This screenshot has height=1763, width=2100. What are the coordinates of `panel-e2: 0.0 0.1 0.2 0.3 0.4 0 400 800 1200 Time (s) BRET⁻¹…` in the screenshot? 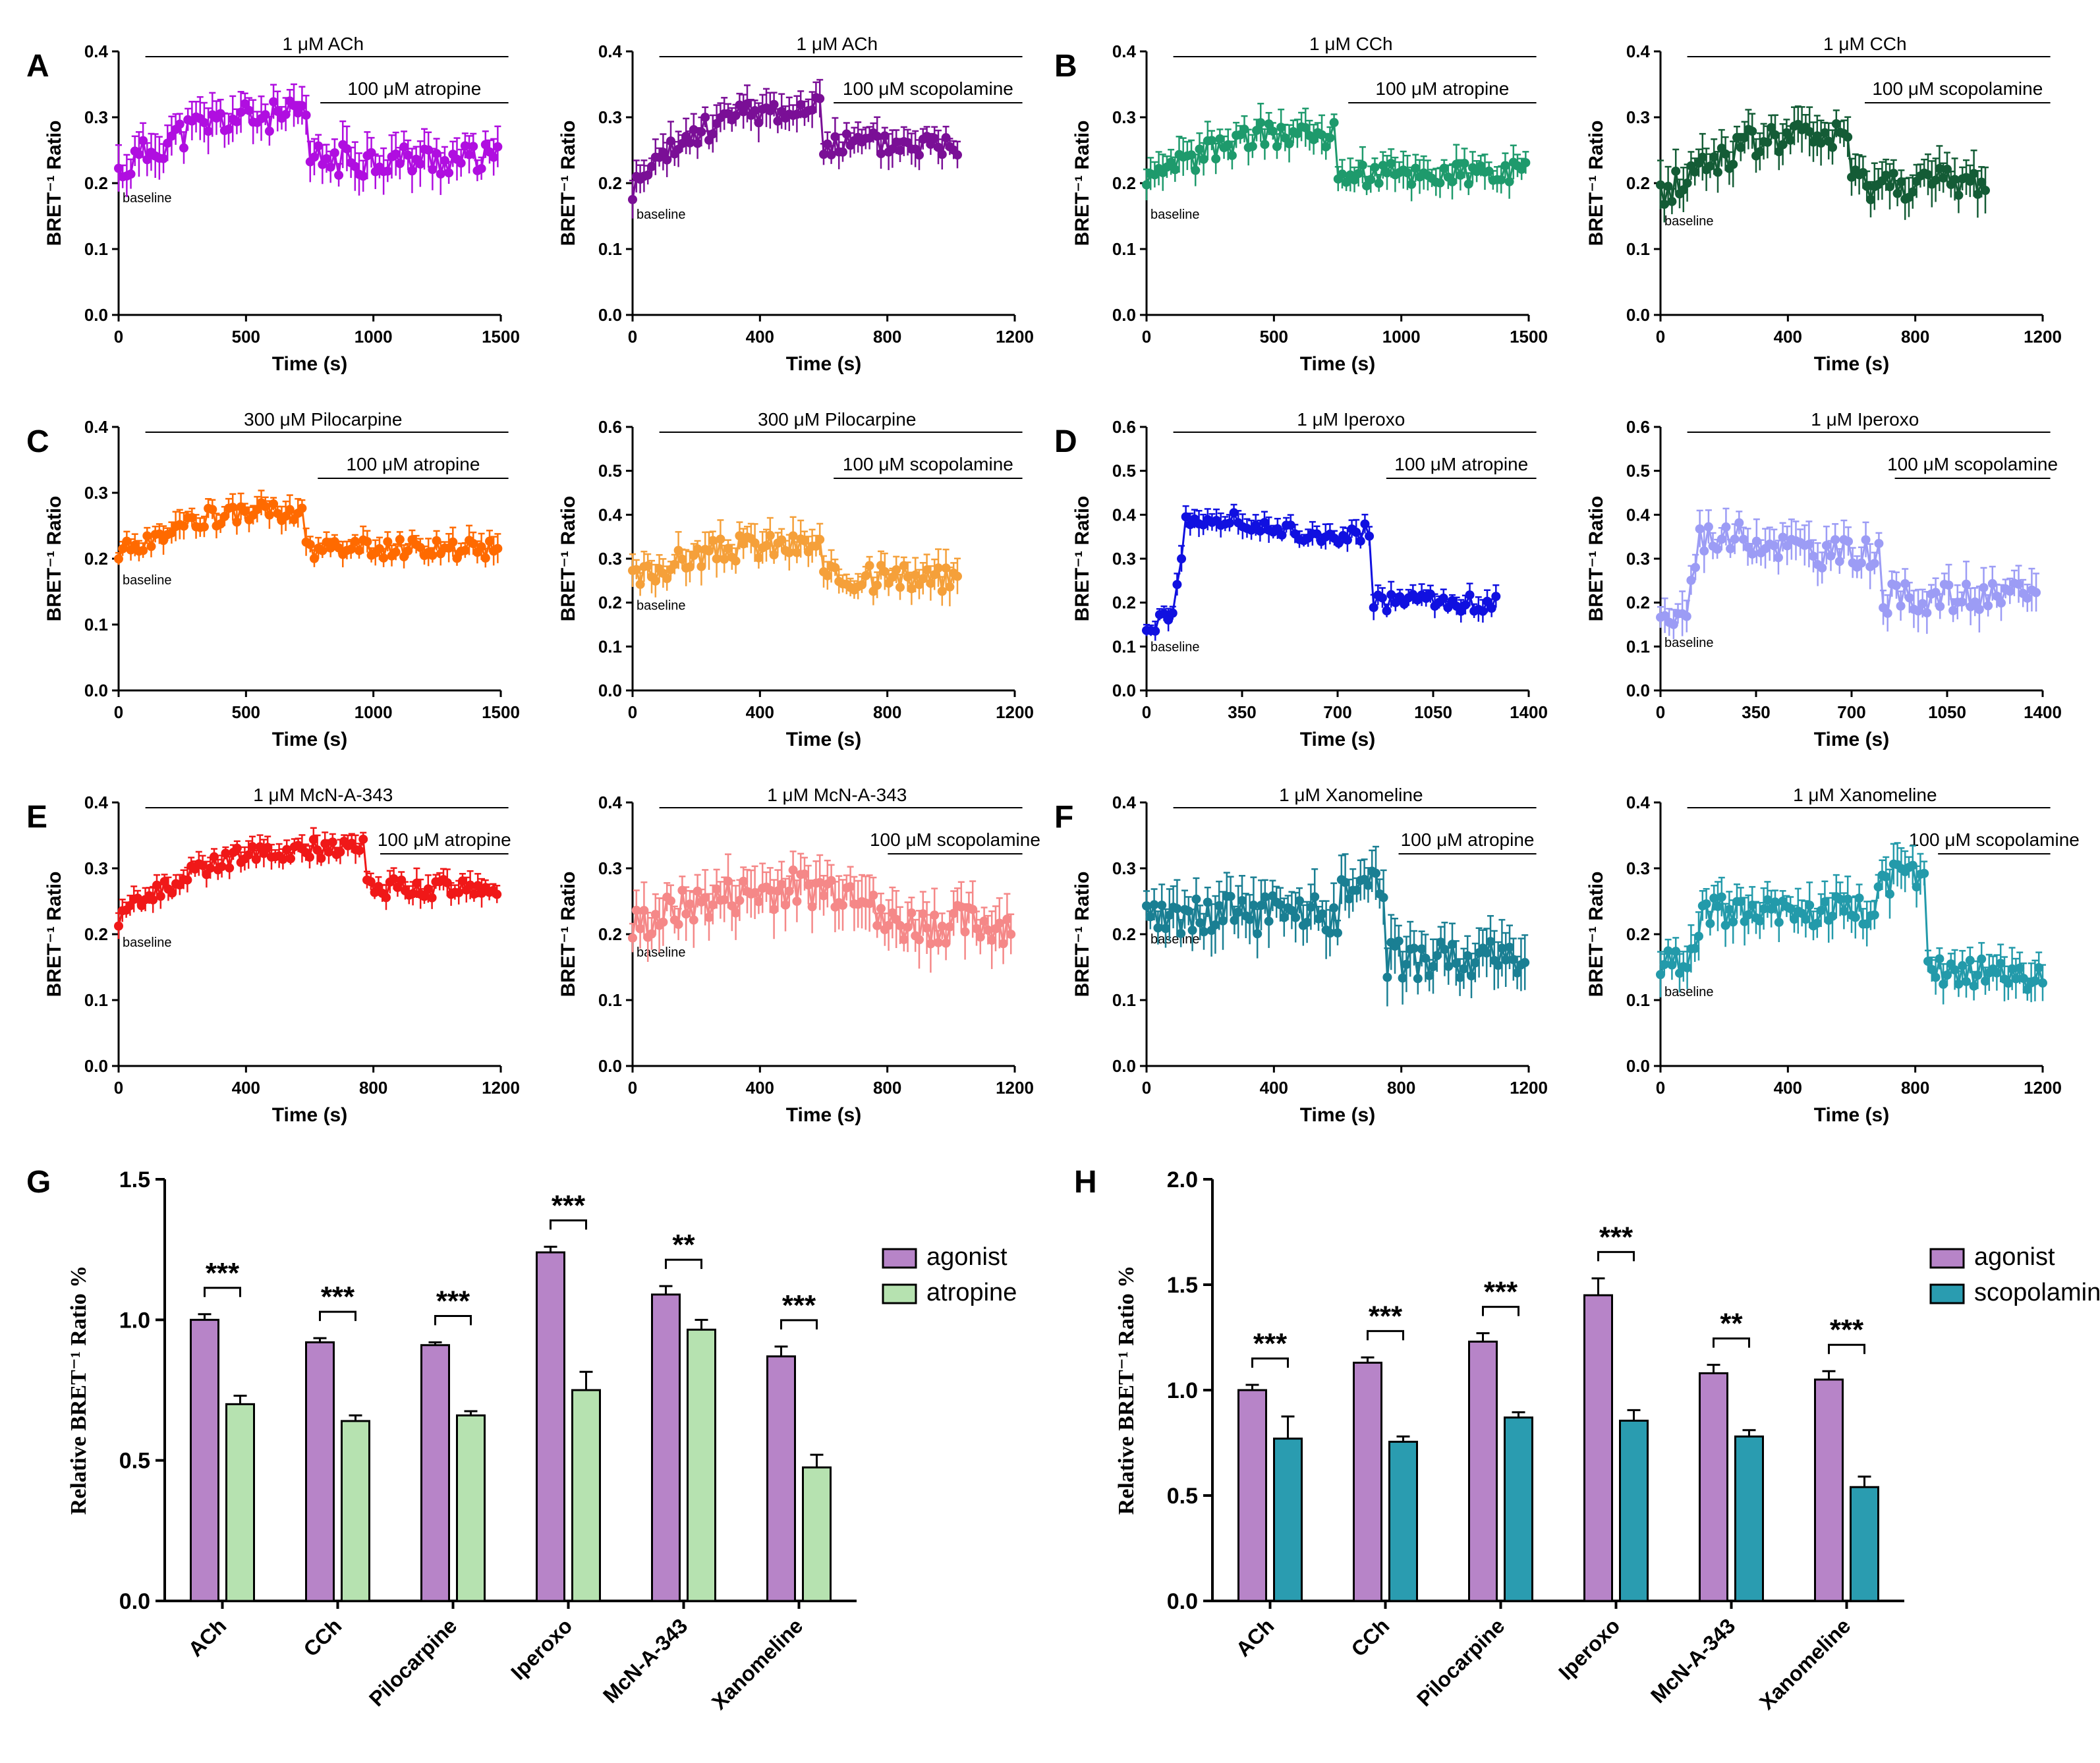 It's located at (798, 955).